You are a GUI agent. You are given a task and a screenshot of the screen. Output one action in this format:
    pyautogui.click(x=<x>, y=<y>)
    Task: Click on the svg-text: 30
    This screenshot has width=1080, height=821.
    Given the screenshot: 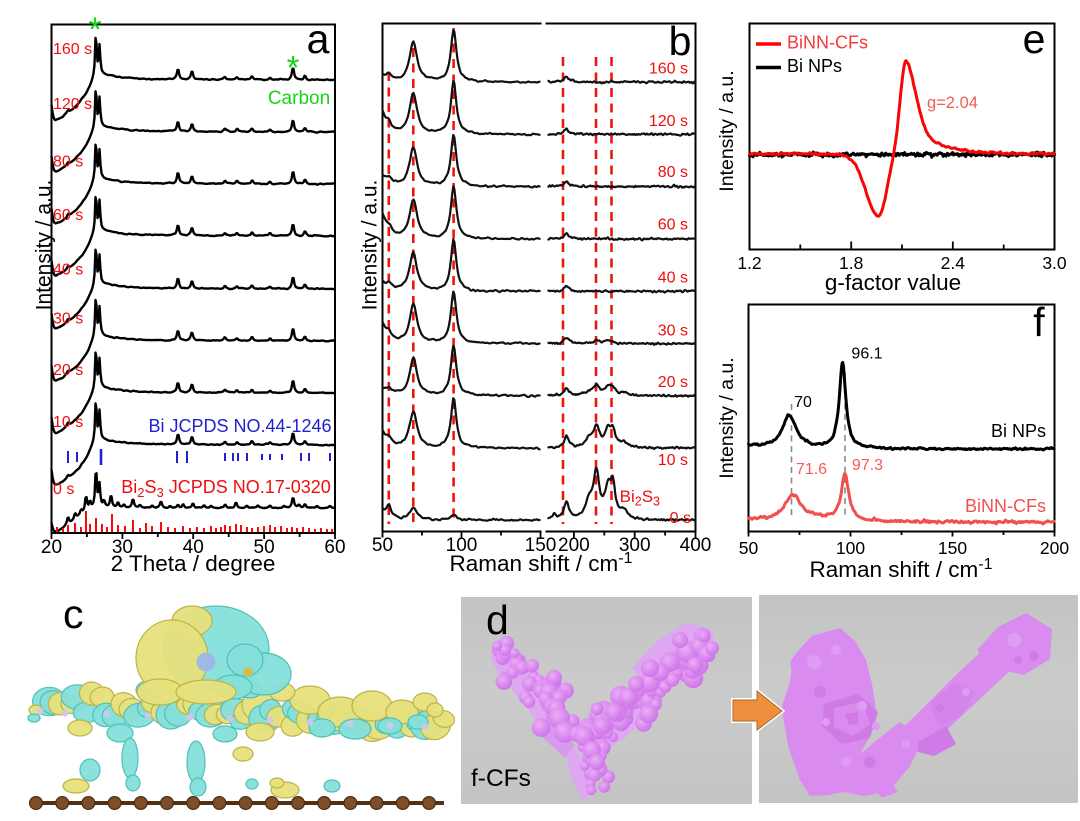 What is the action you would take?
    pyautogui.click(x=122, y=547)
    